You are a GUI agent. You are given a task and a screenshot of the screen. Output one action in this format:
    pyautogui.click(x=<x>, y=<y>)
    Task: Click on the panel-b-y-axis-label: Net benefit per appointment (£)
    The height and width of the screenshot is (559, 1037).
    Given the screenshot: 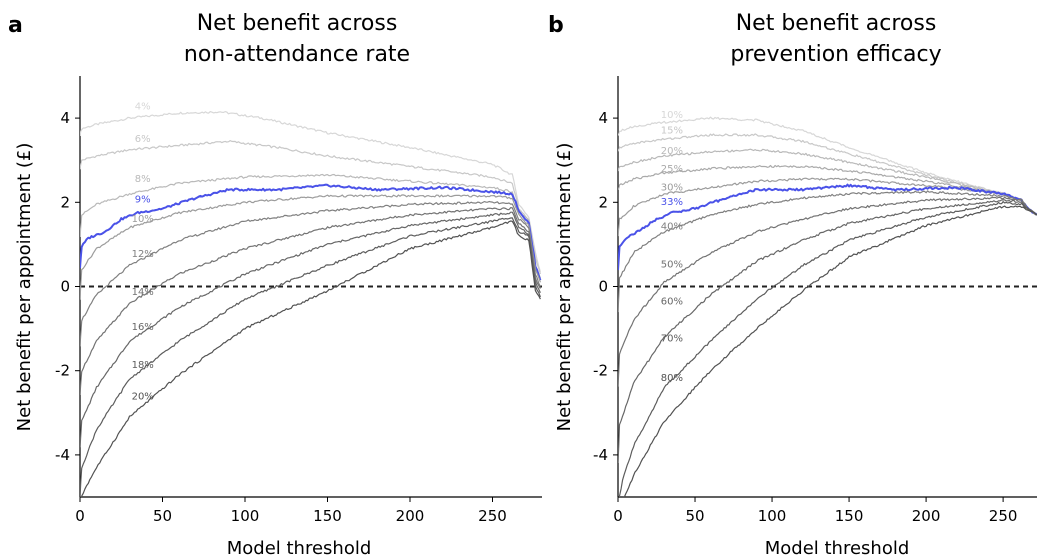 What is the action you would take?
    pyautogui.click(x=564, y=287)
    